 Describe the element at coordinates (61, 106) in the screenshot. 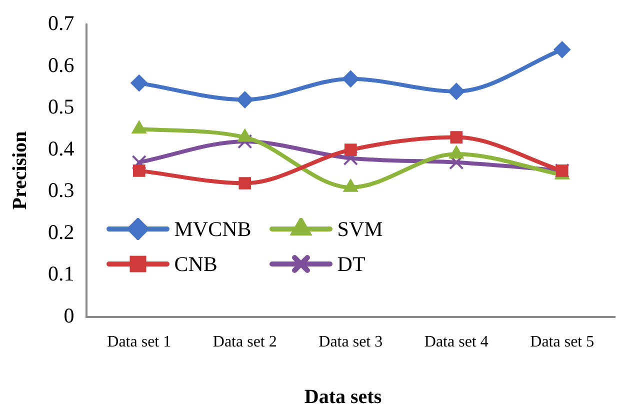

I see `y-tick-label: 0.5` at that location.